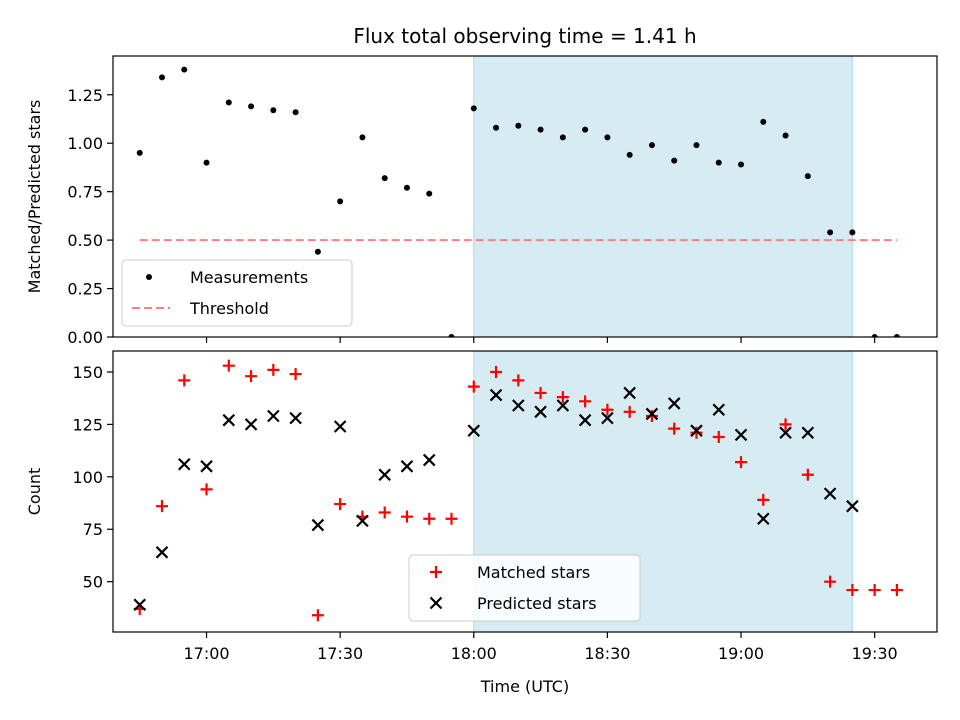  Describe the element at coordinates (87, 477) in the screenshot. I see `y-tick-label: 100` at that location.